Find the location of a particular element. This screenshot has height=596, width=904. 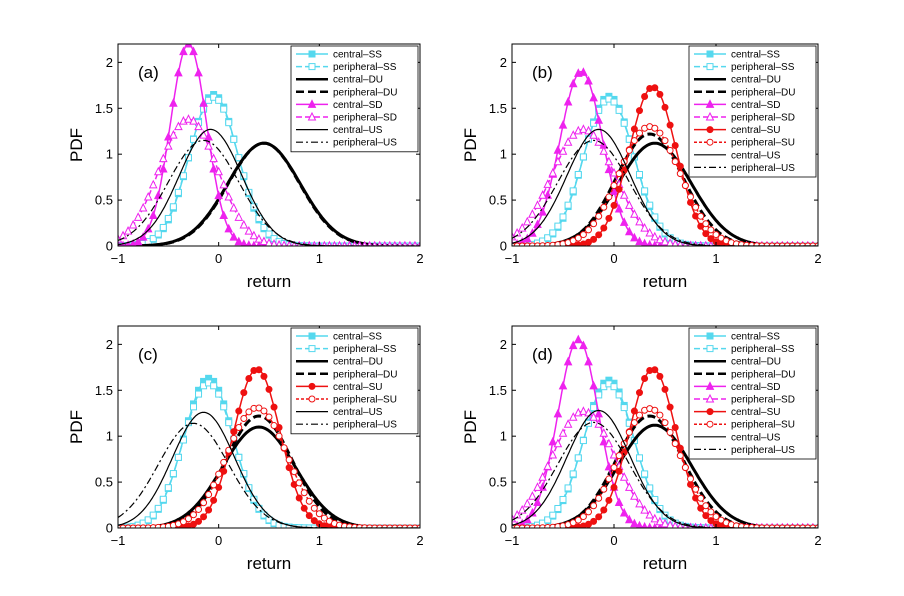

legend-item: peripheral–SU is located at coordinates (744, 143).